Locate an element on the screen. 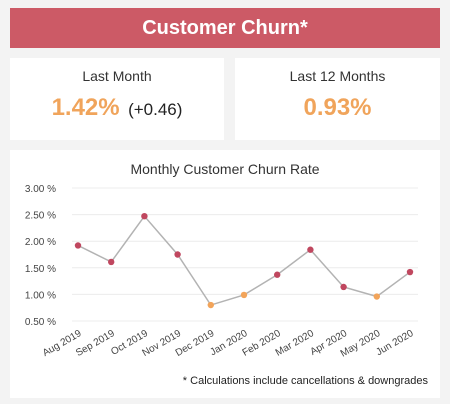  dashboard-header: Customer Churn* is located at coordinates (225, 28).